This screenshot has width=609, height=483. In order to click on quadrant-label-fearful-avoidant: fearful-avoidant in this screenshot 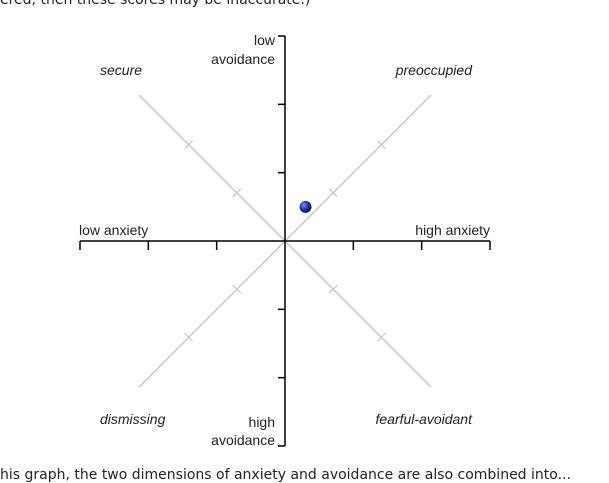, I will do `click(424, 419)`.